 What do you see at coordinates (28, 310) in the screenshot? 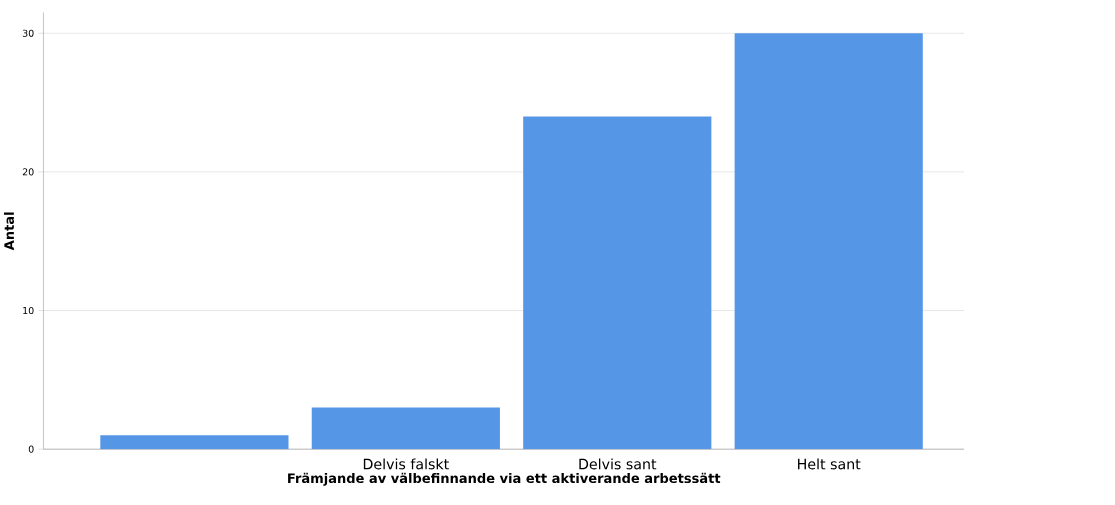
I see `y-tick-label: 10` at bounding box center [28, 310].